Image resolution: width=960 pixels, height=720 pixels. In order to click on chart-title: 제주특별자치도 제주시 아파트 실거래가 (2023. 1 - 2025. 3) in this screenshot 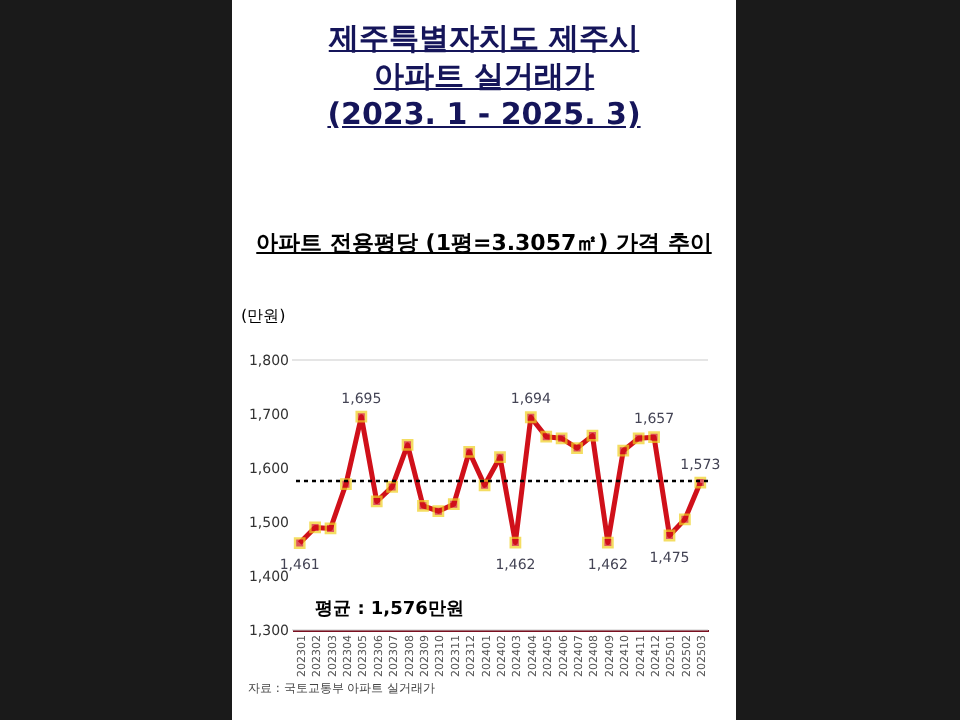, I will do `click(484, 77)`.